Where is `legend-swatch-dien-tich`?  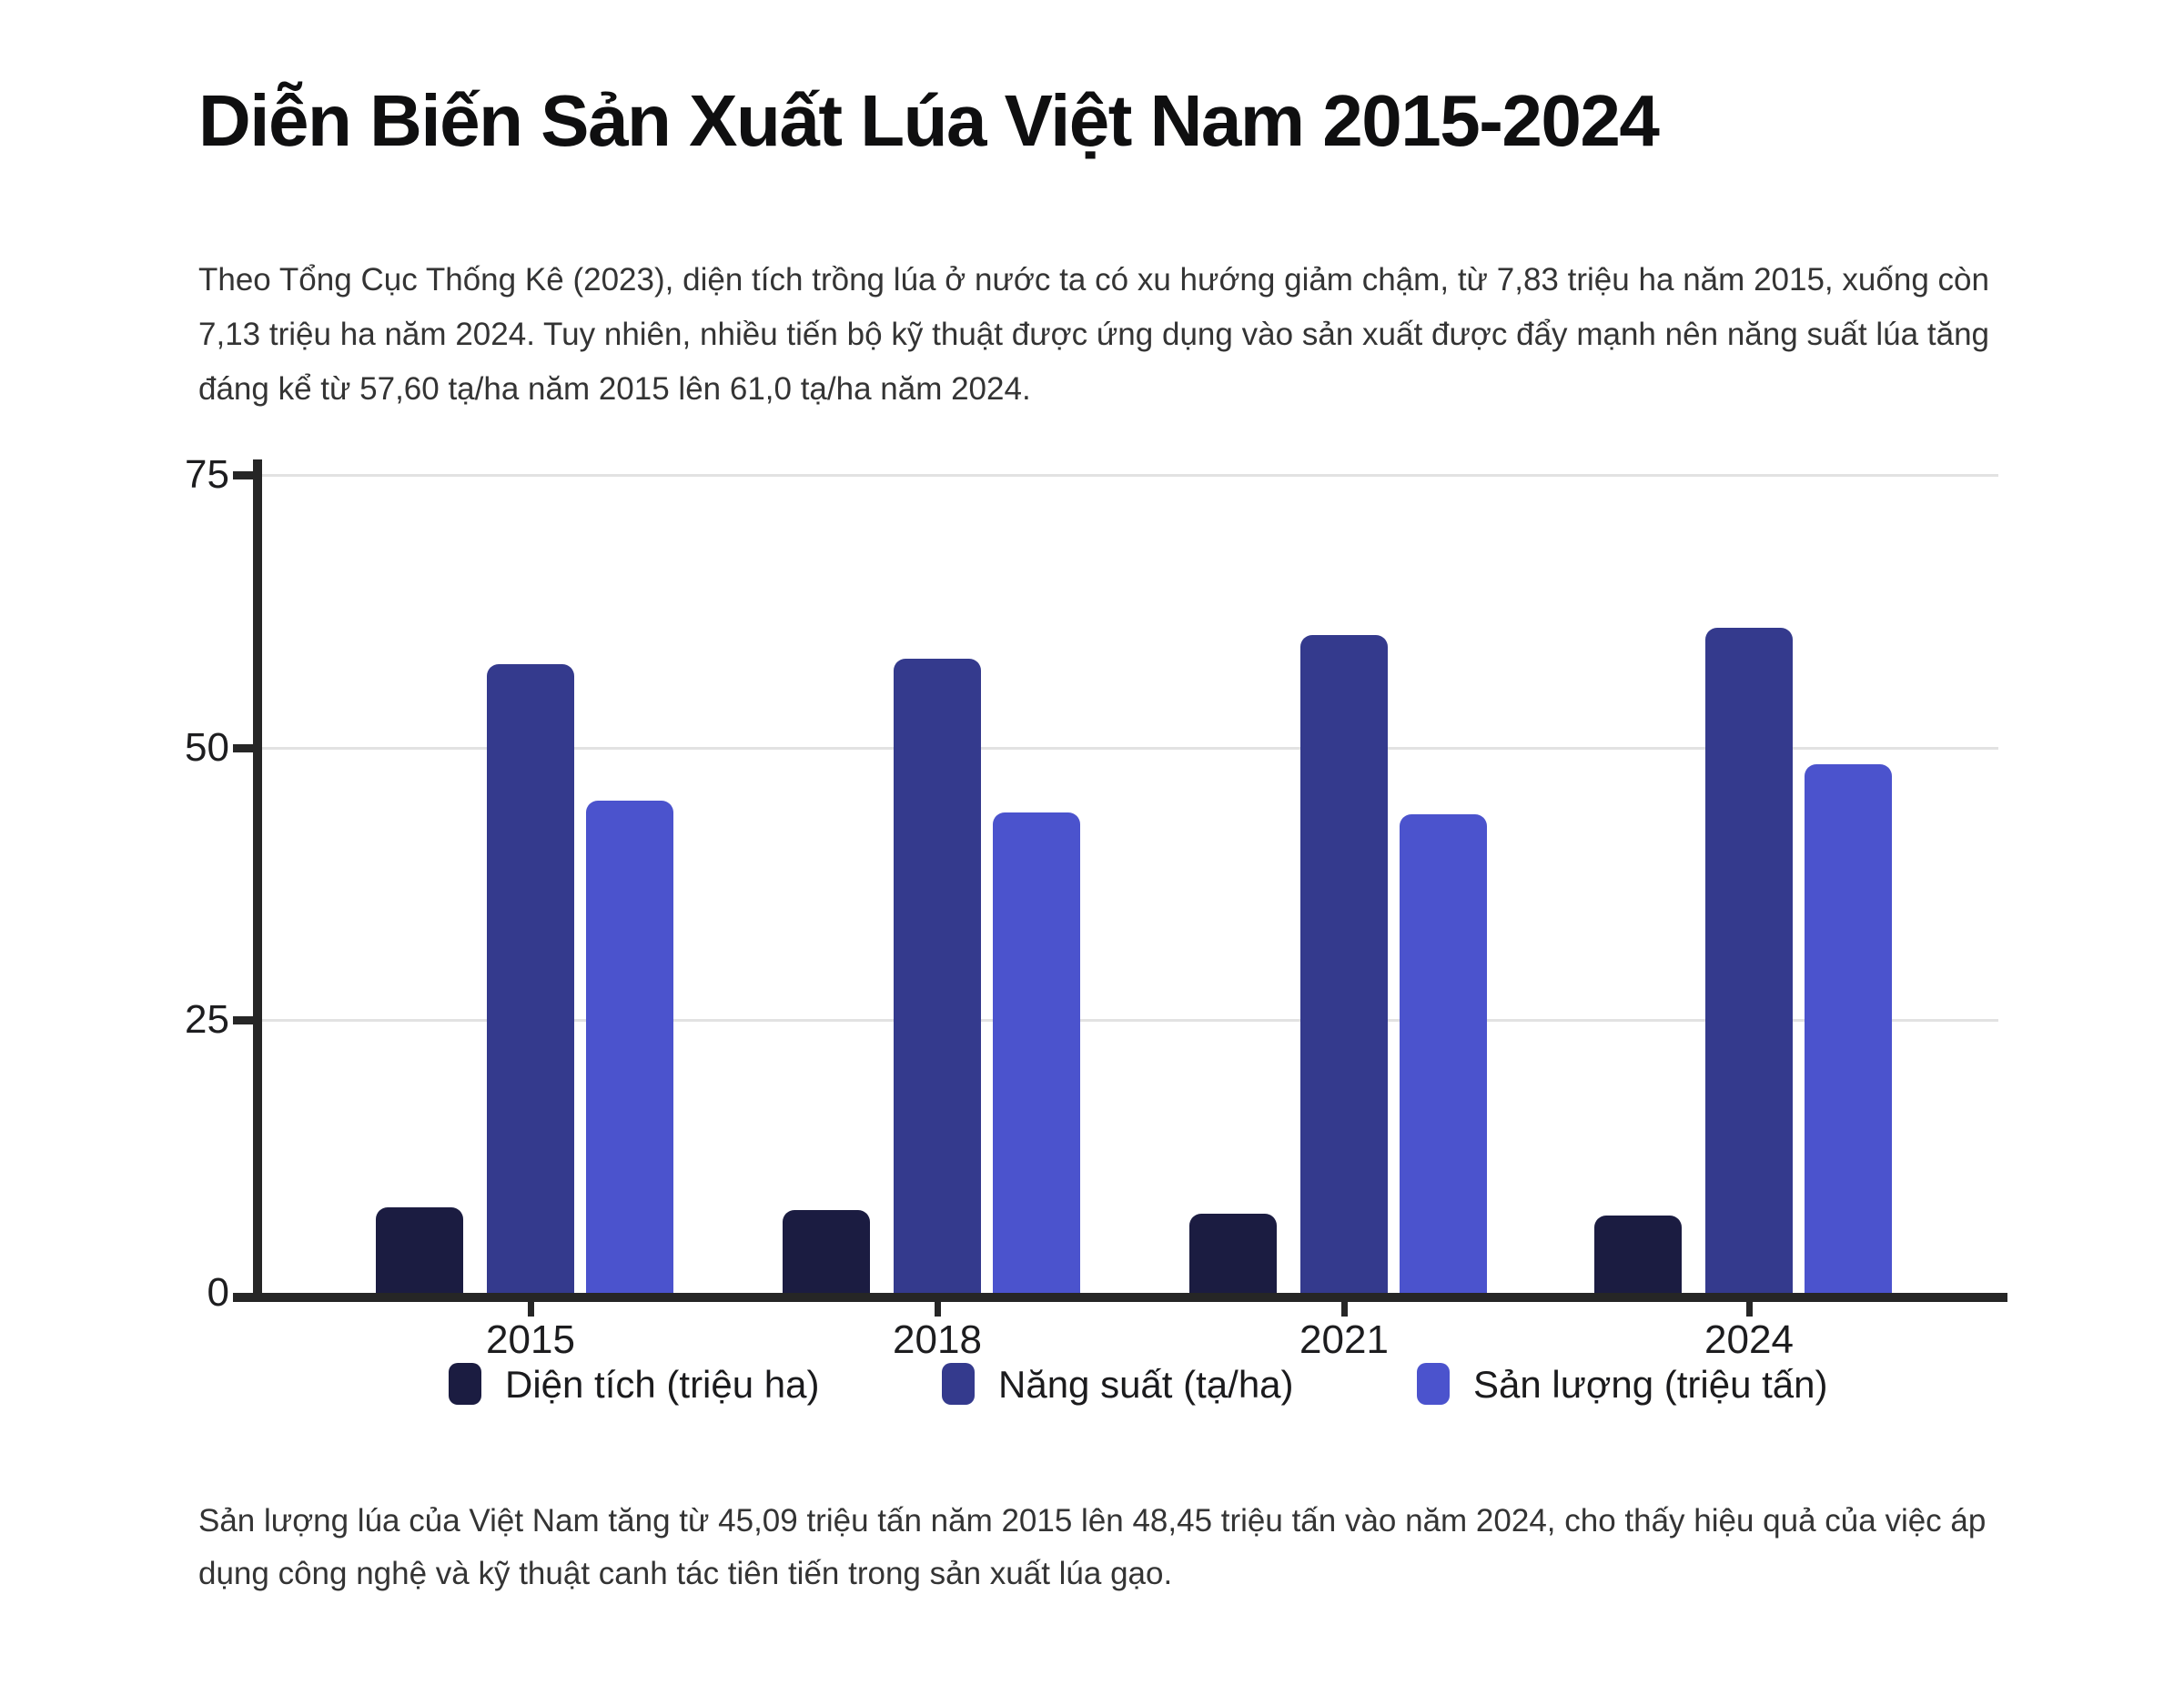
legend-swatch-dien-tich is located at coordinates (465, 1384).